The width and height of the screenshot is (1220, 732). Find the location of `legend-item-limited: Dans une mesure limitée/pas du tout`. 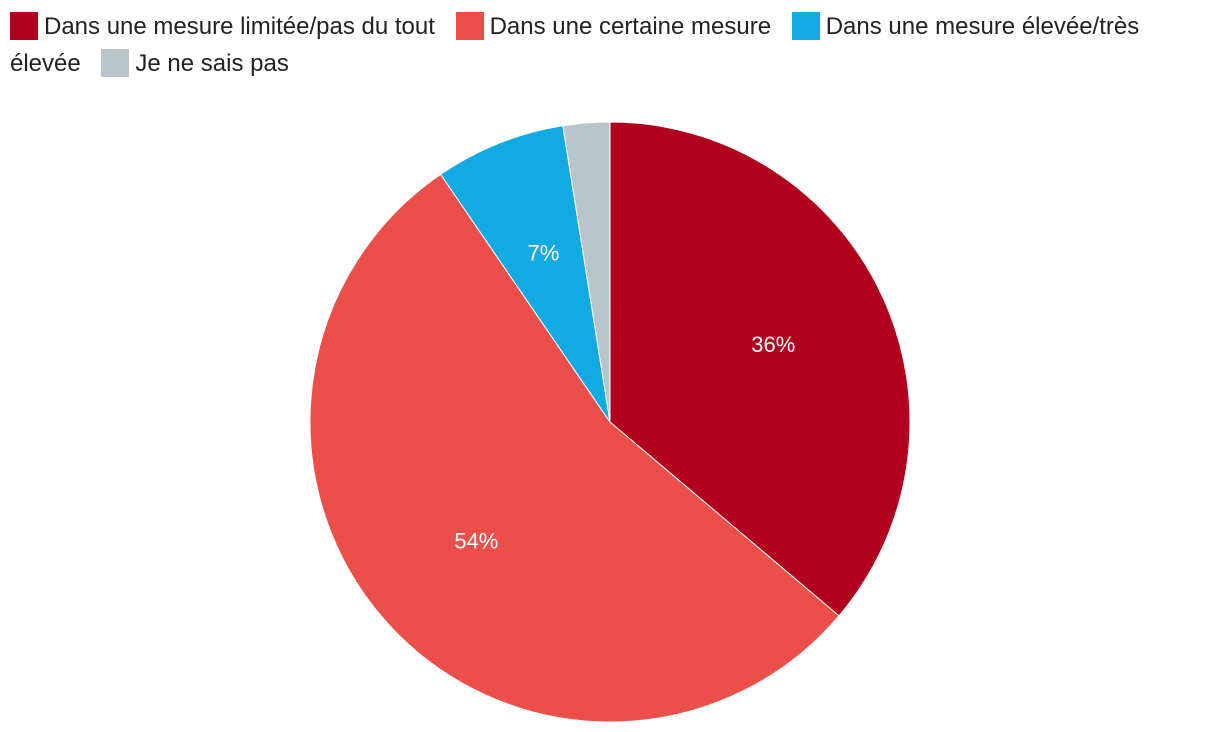

legend-item-limited: Dans une mesure limitée/pas du tout is located at coordinates (226, 26).